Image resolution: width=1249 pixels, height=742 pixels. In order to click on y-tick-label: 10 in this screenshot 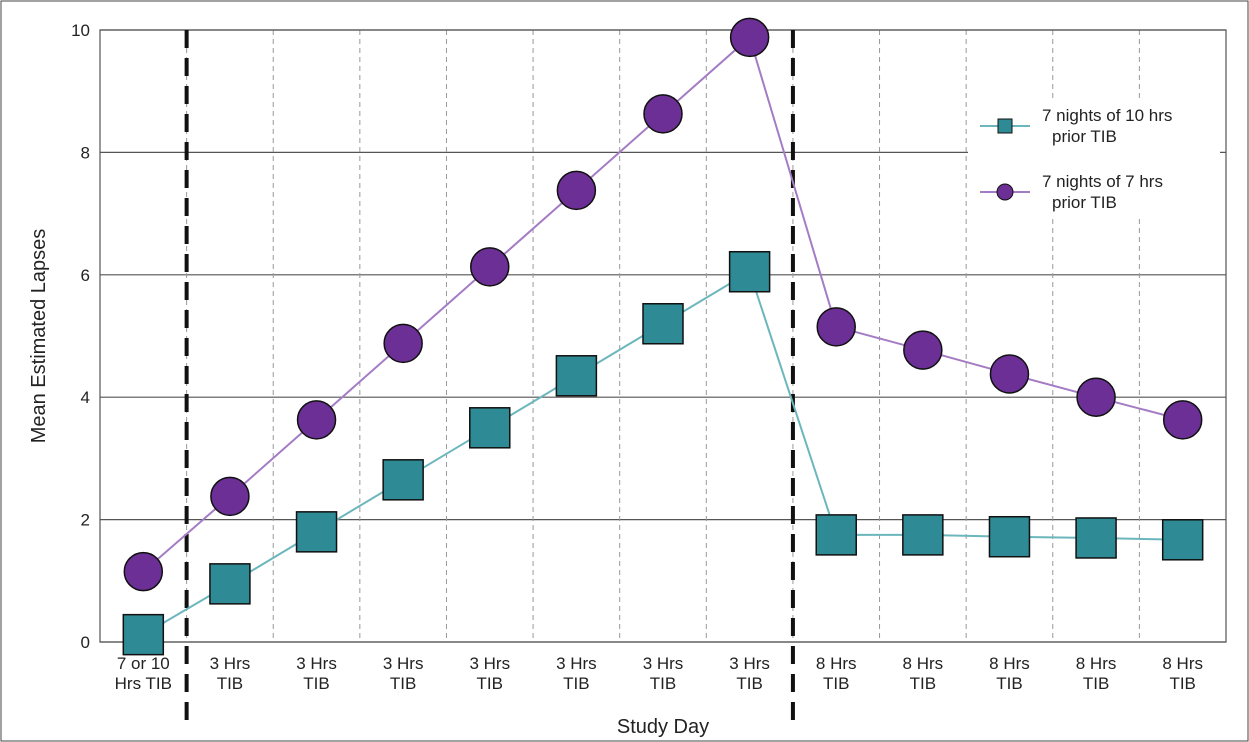, I will do `click(80, 30)`.